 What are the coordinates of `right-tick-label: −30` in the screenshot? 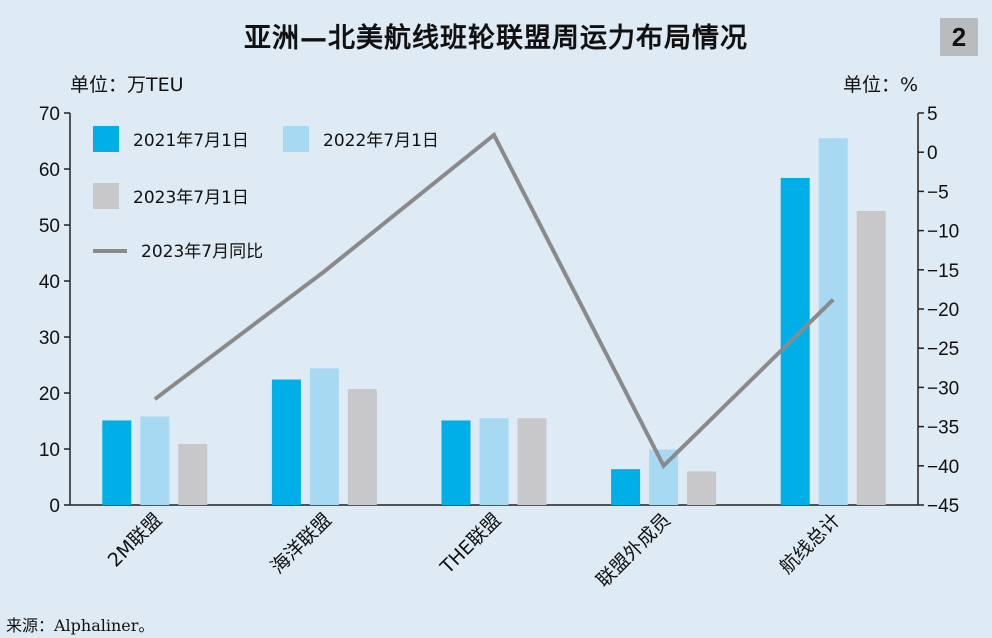 It's located at (943, 388).